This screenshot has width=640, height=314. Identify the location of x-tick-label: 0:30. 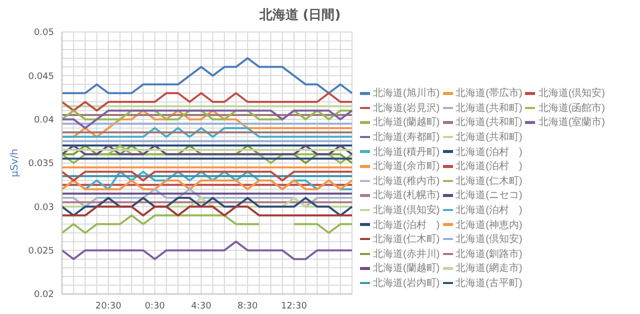
(155, 306).